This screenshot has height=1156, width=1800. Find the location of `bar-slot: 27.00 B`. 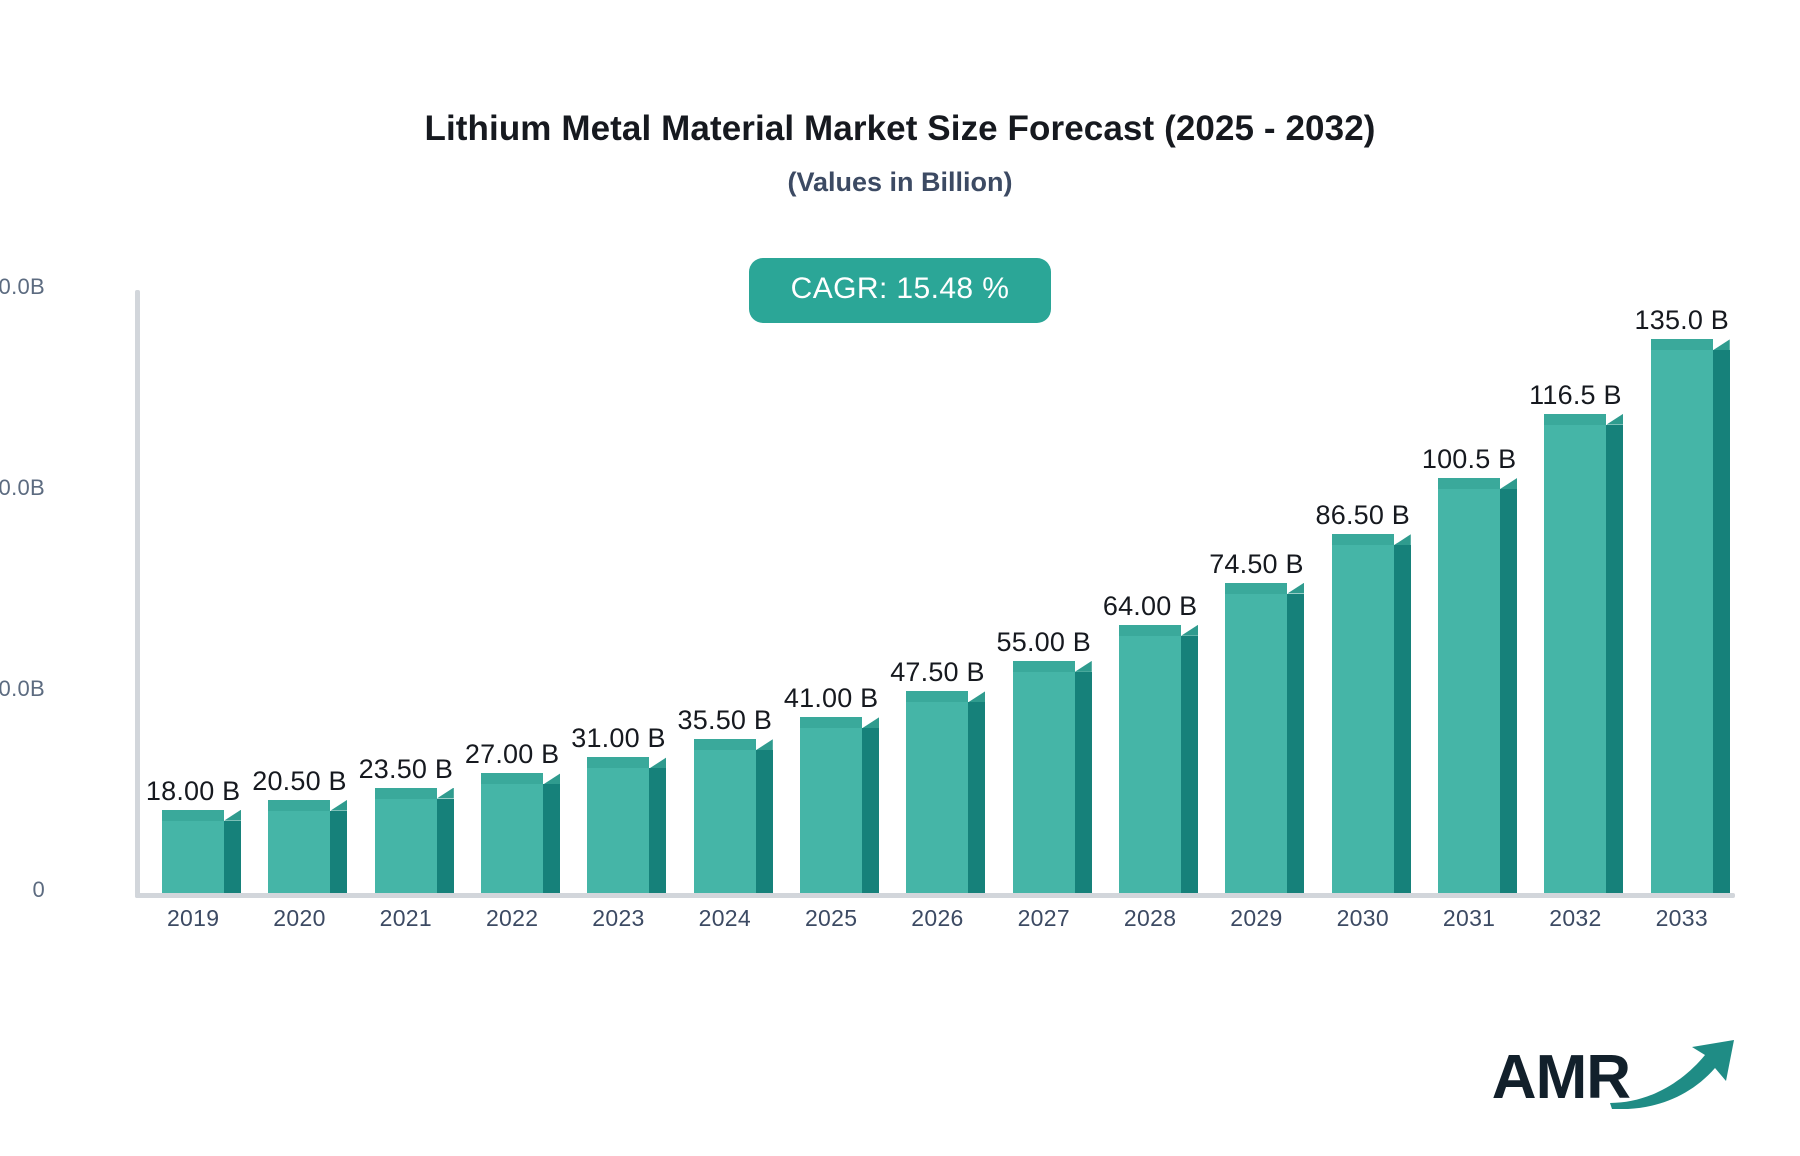

bar-slot: 27.00 B is located at coordinates (512, 591).